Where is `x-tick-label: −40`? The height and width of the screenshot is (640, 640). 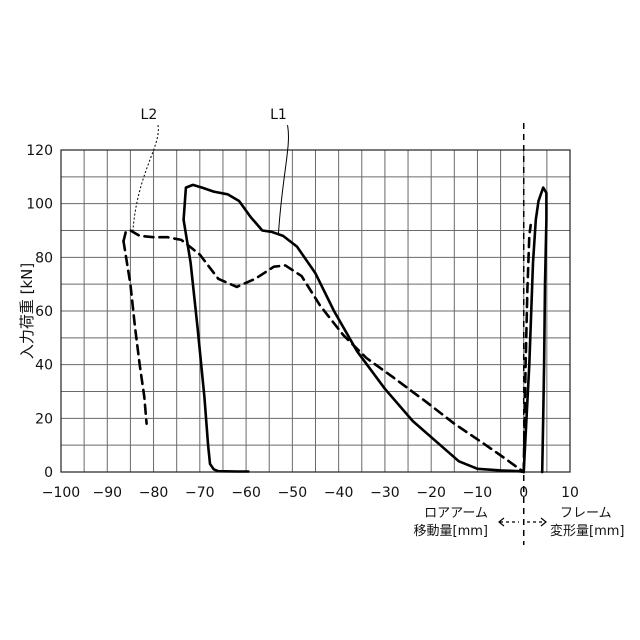
x-tick-label: −40 is located at coordinates (339, 493).